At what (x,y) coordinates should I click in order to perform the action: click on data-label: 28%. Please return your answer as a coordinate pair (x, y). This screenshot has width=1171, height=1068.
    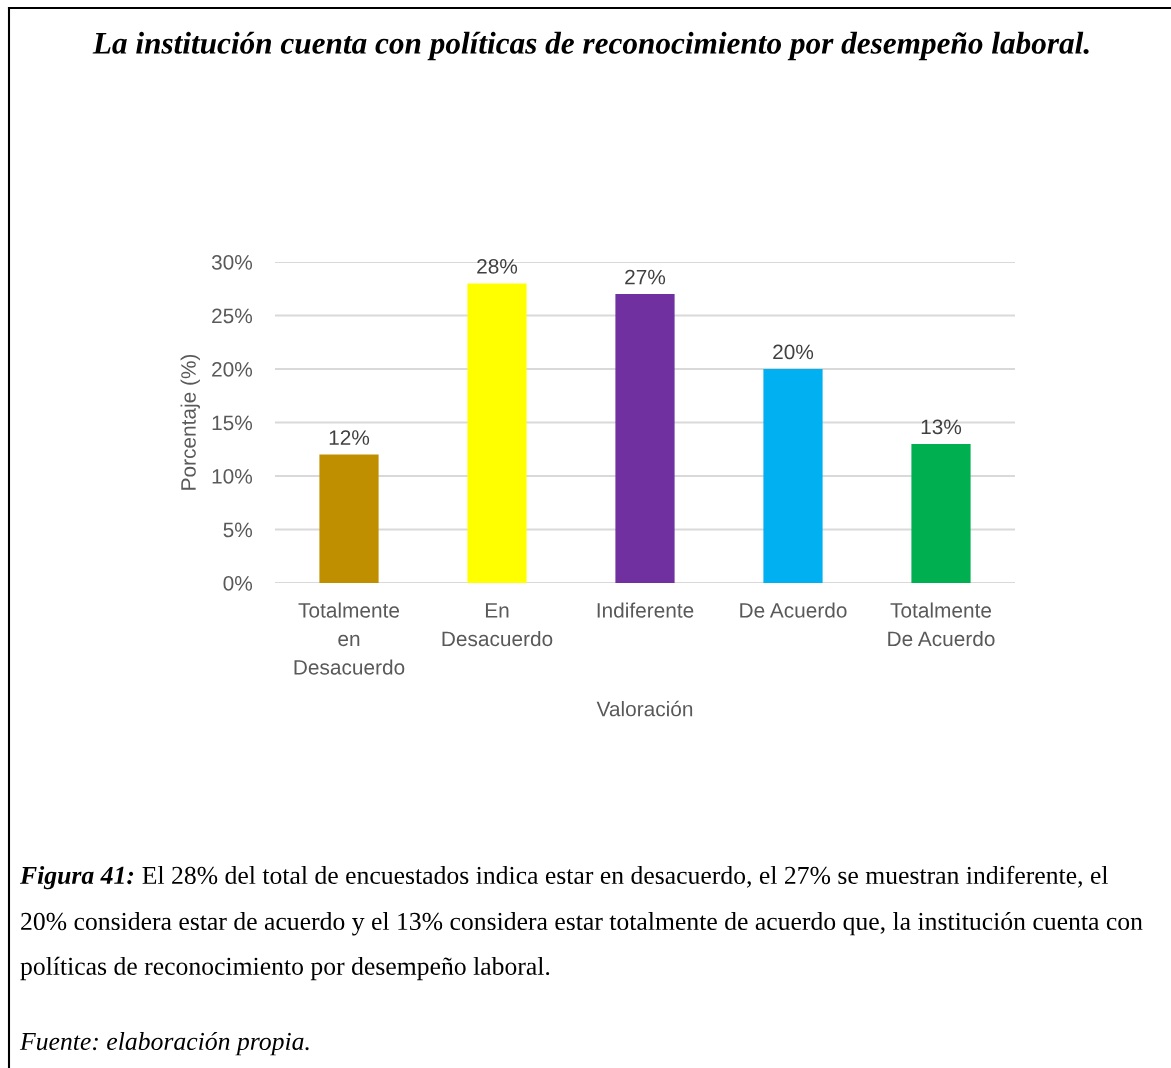
    Looking at the image, I should click on (497, 266).